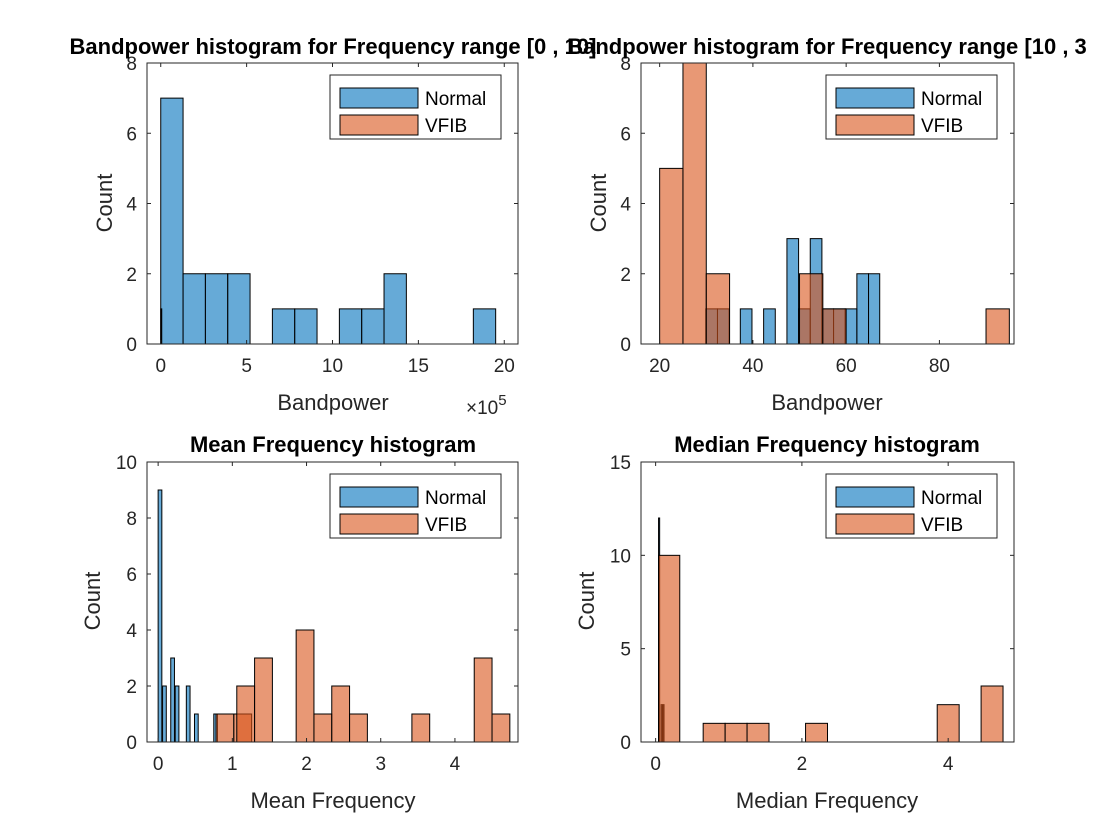 This screenshot has height=840, width=1120. Describe the element at coordinates (455, 764) in the screenshot. I see `x-tick-label: 4` at that location.